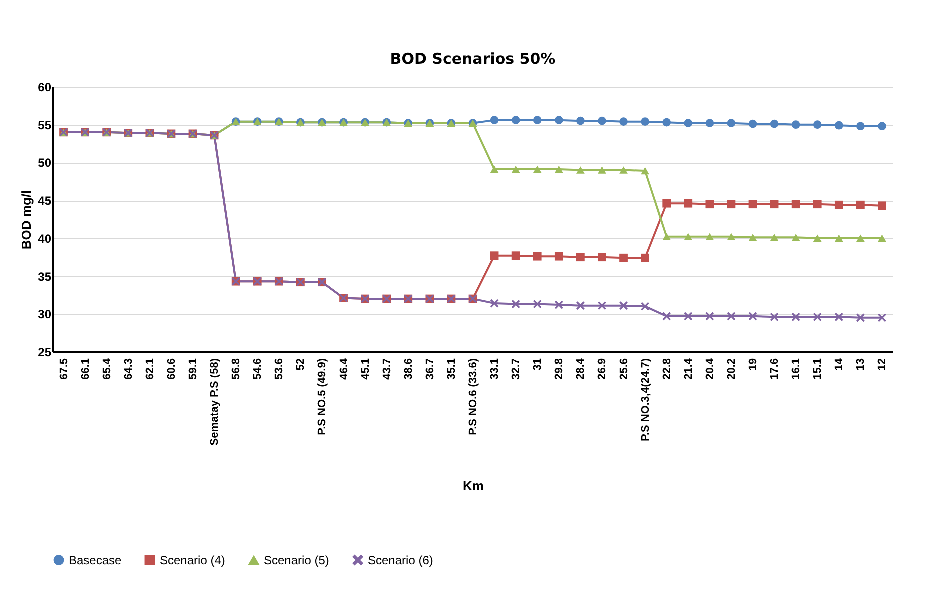 This screenshot has width=949, height=611. Describe the element at coordinates (297, 561) in the screenshot. I see `legend-label: Scenario (5)` at that location.